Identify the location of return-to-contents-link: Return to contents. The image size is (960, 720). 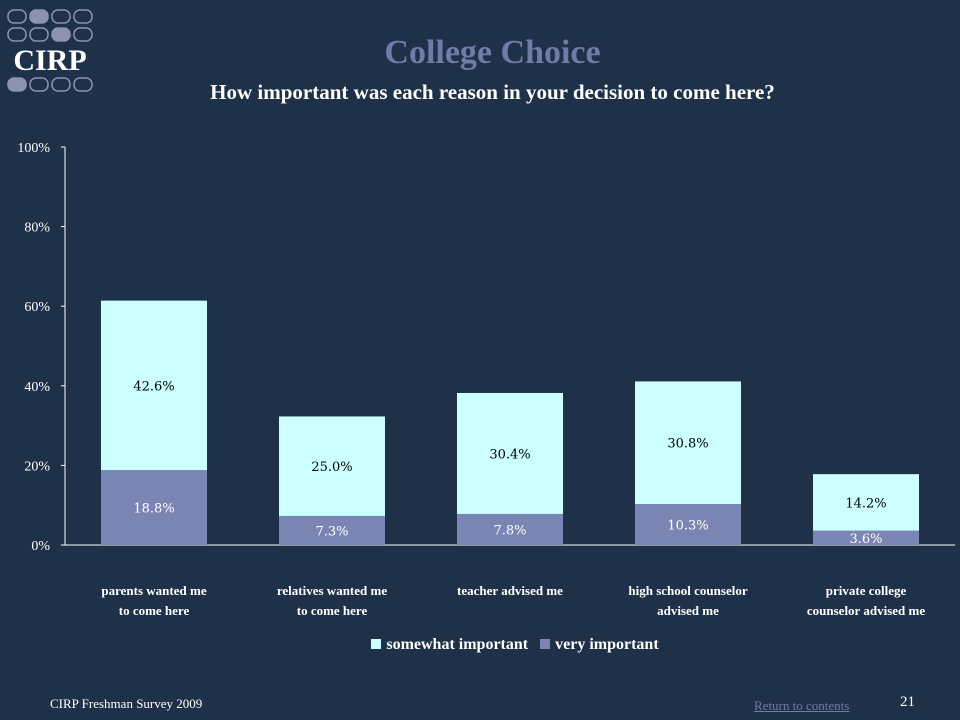
(802, 705).